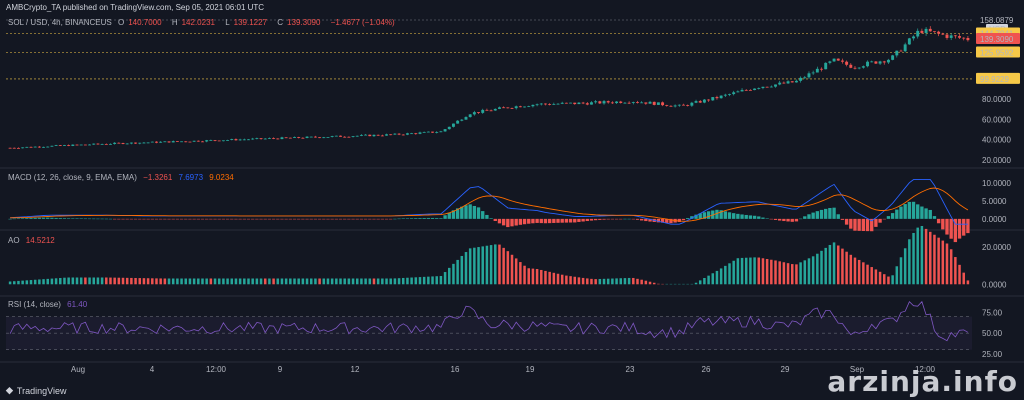  I want to click on tradingview-logo-icon: ◆, so click(9, 390).